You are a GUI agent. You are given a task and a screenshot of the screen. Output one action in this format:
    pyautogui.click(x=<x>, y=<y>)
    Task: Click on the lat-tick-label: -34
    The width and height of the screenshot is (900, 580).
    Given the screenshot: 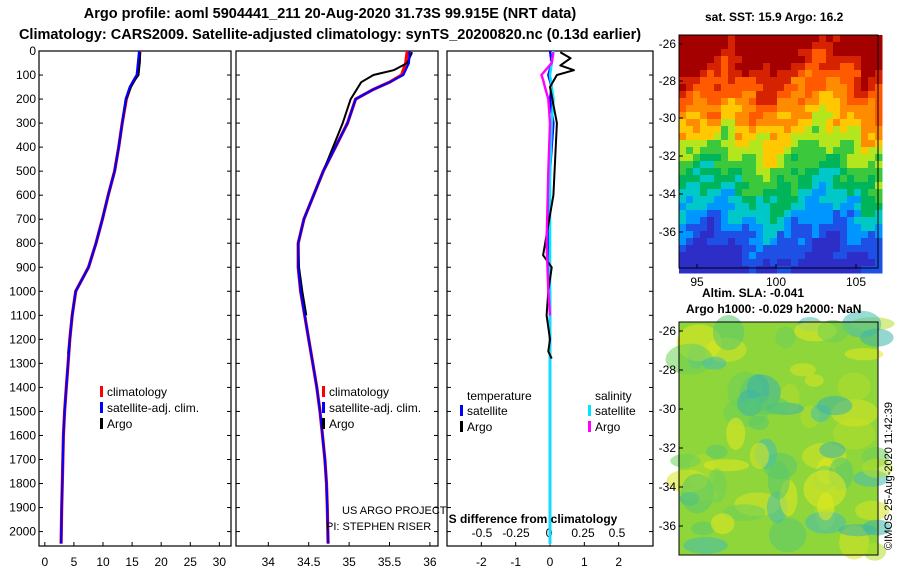 What is the action you would take?
    pyautogui.click(x=668, y=194)
    